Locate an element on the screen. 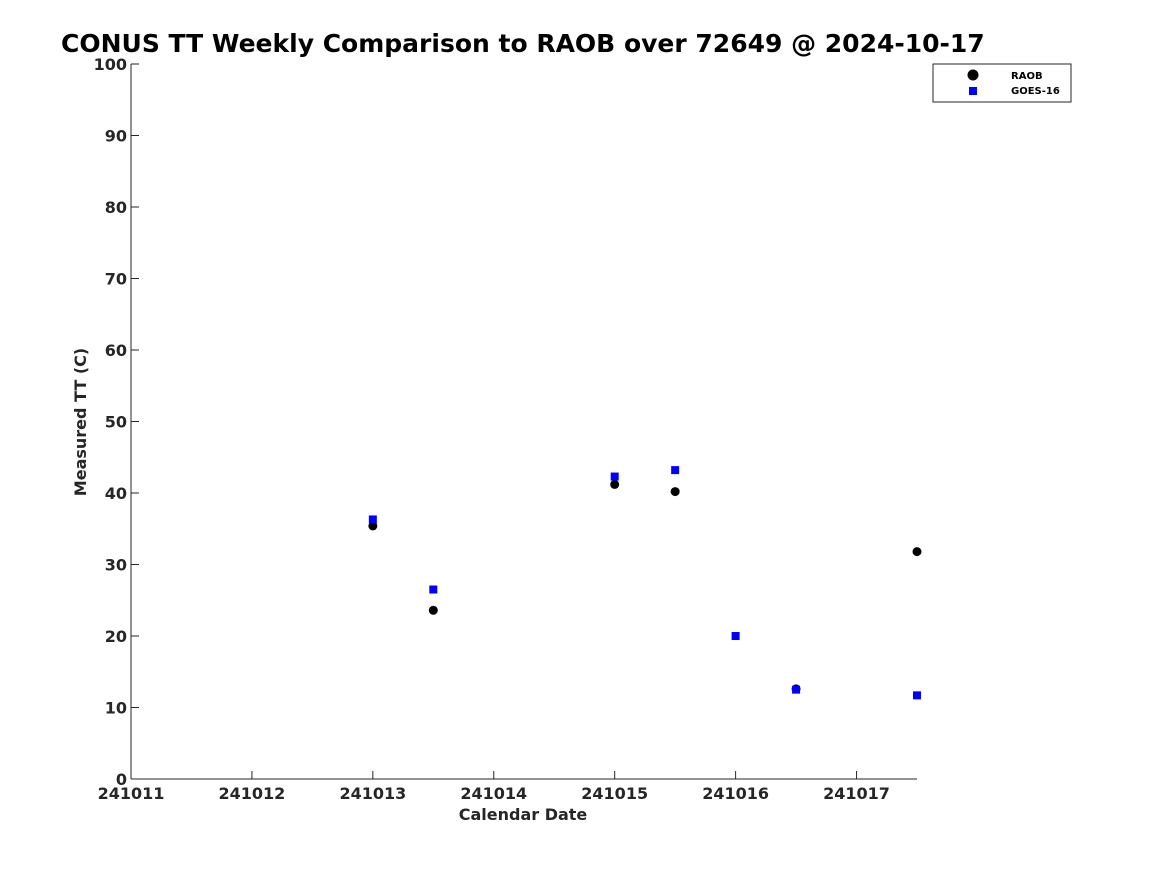 This screenshot has height=875, width=1167. y-tick-label: 10 is located at coordinates (116, 708).